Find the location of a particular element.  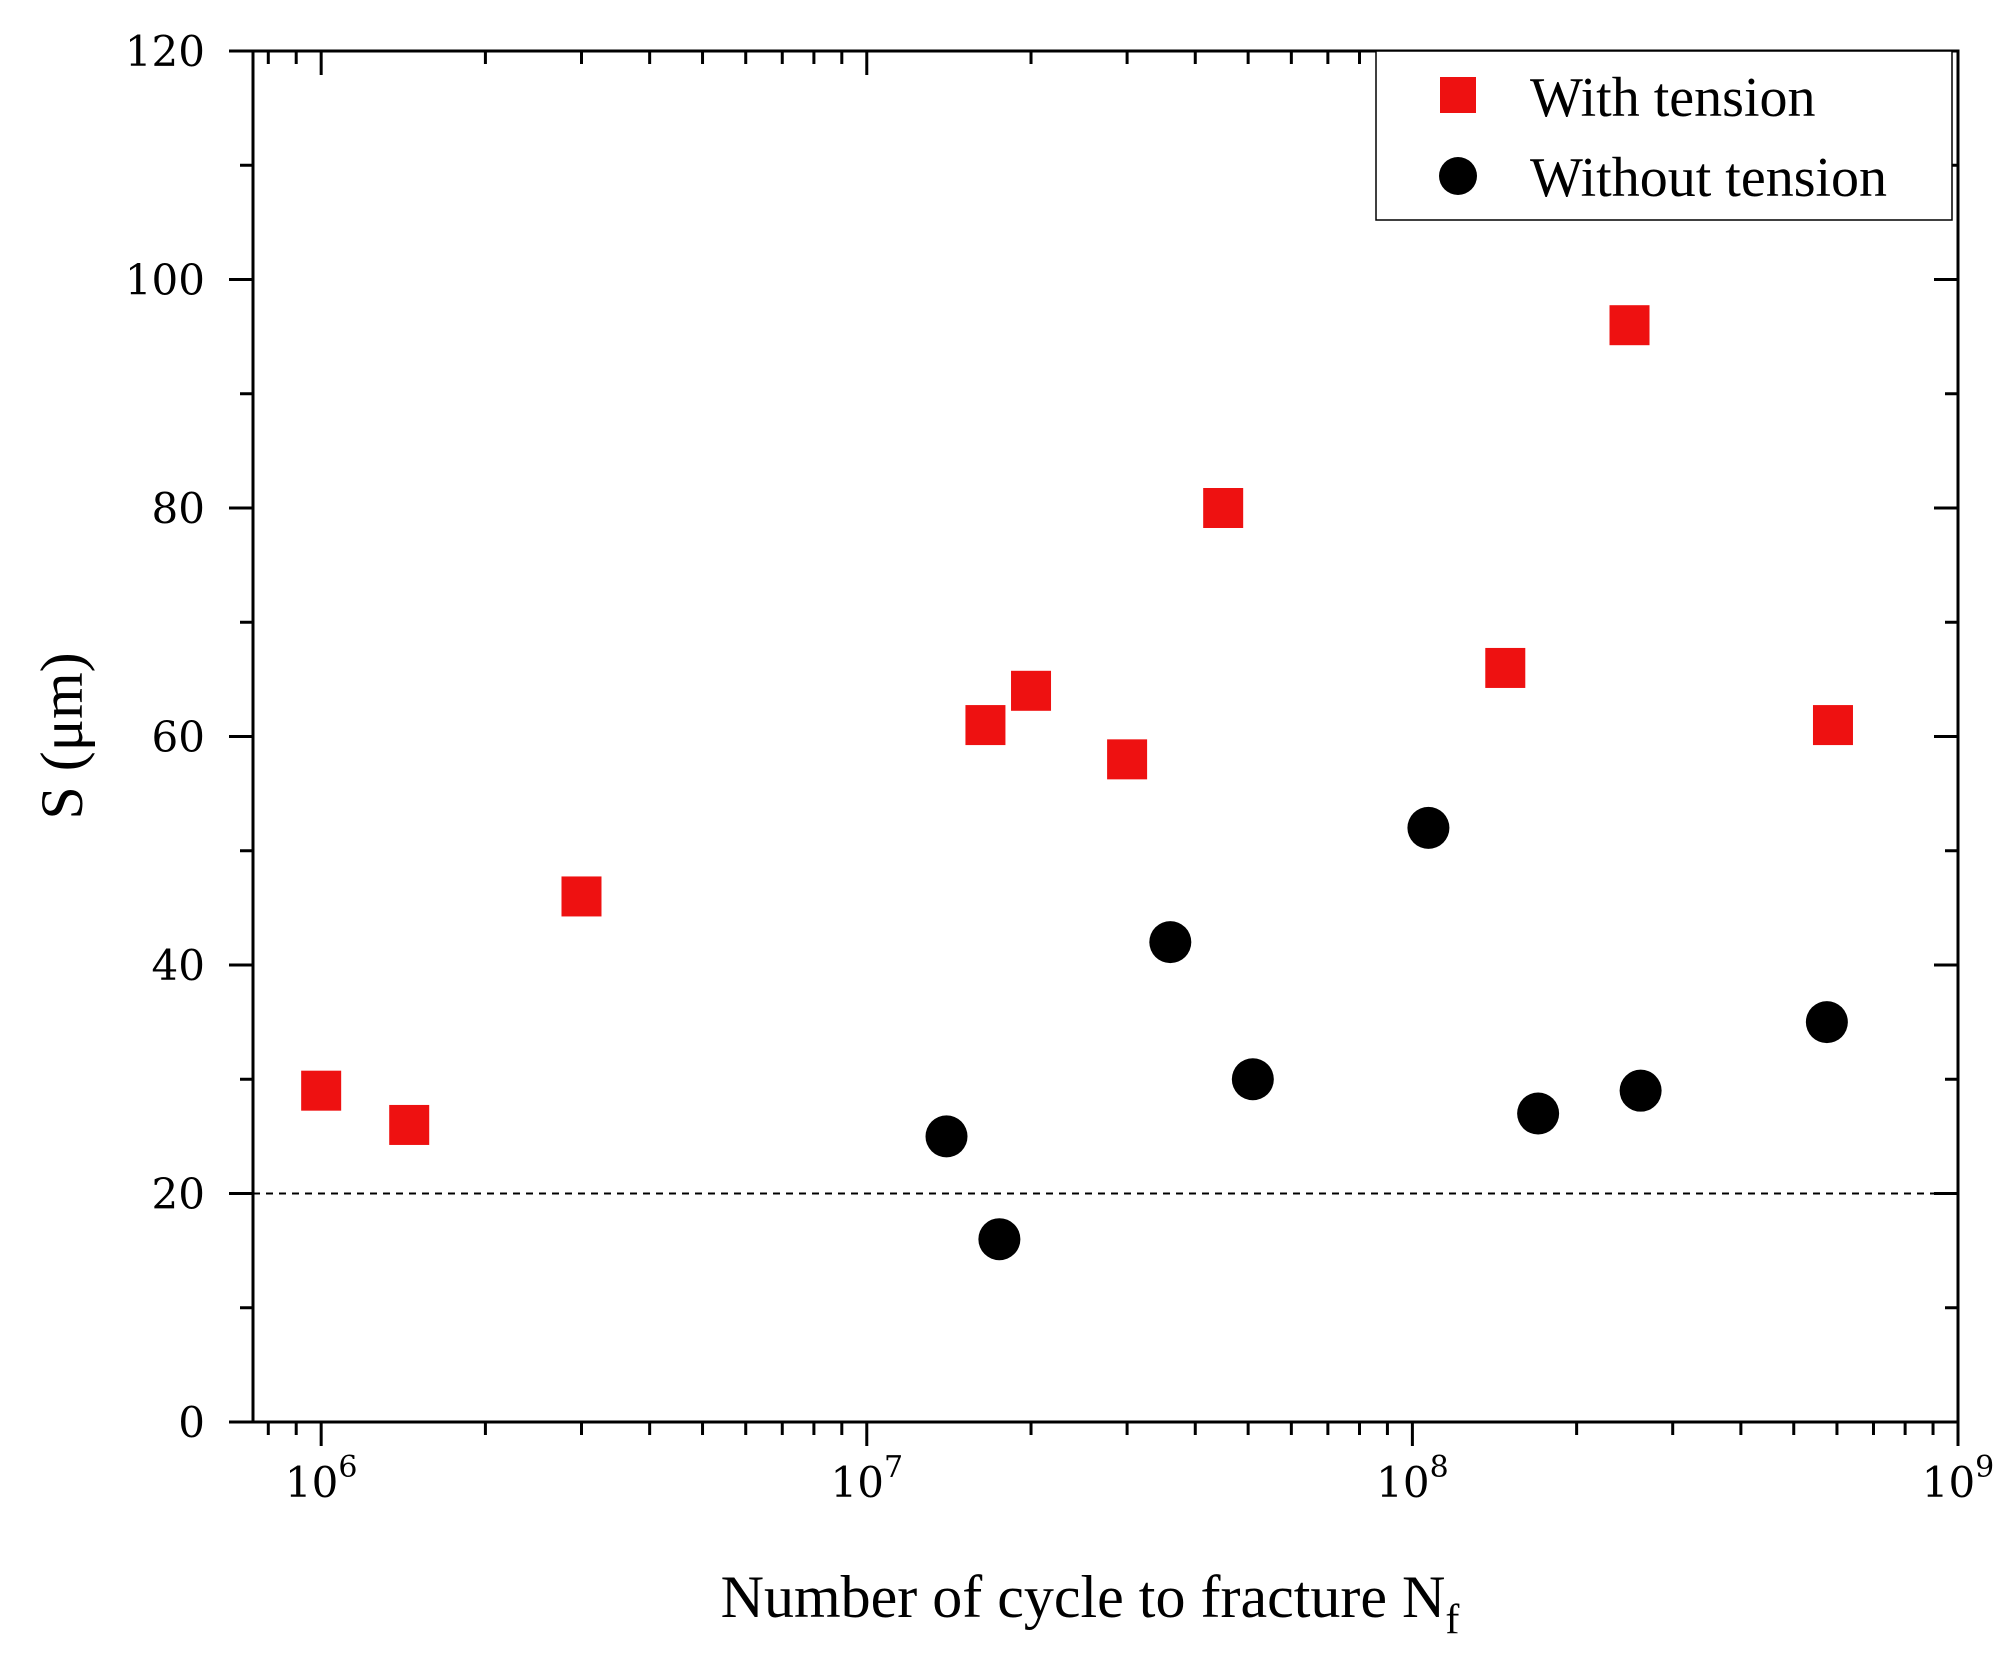

legend-marker-without-tension is located at coordinates (1458, 176).